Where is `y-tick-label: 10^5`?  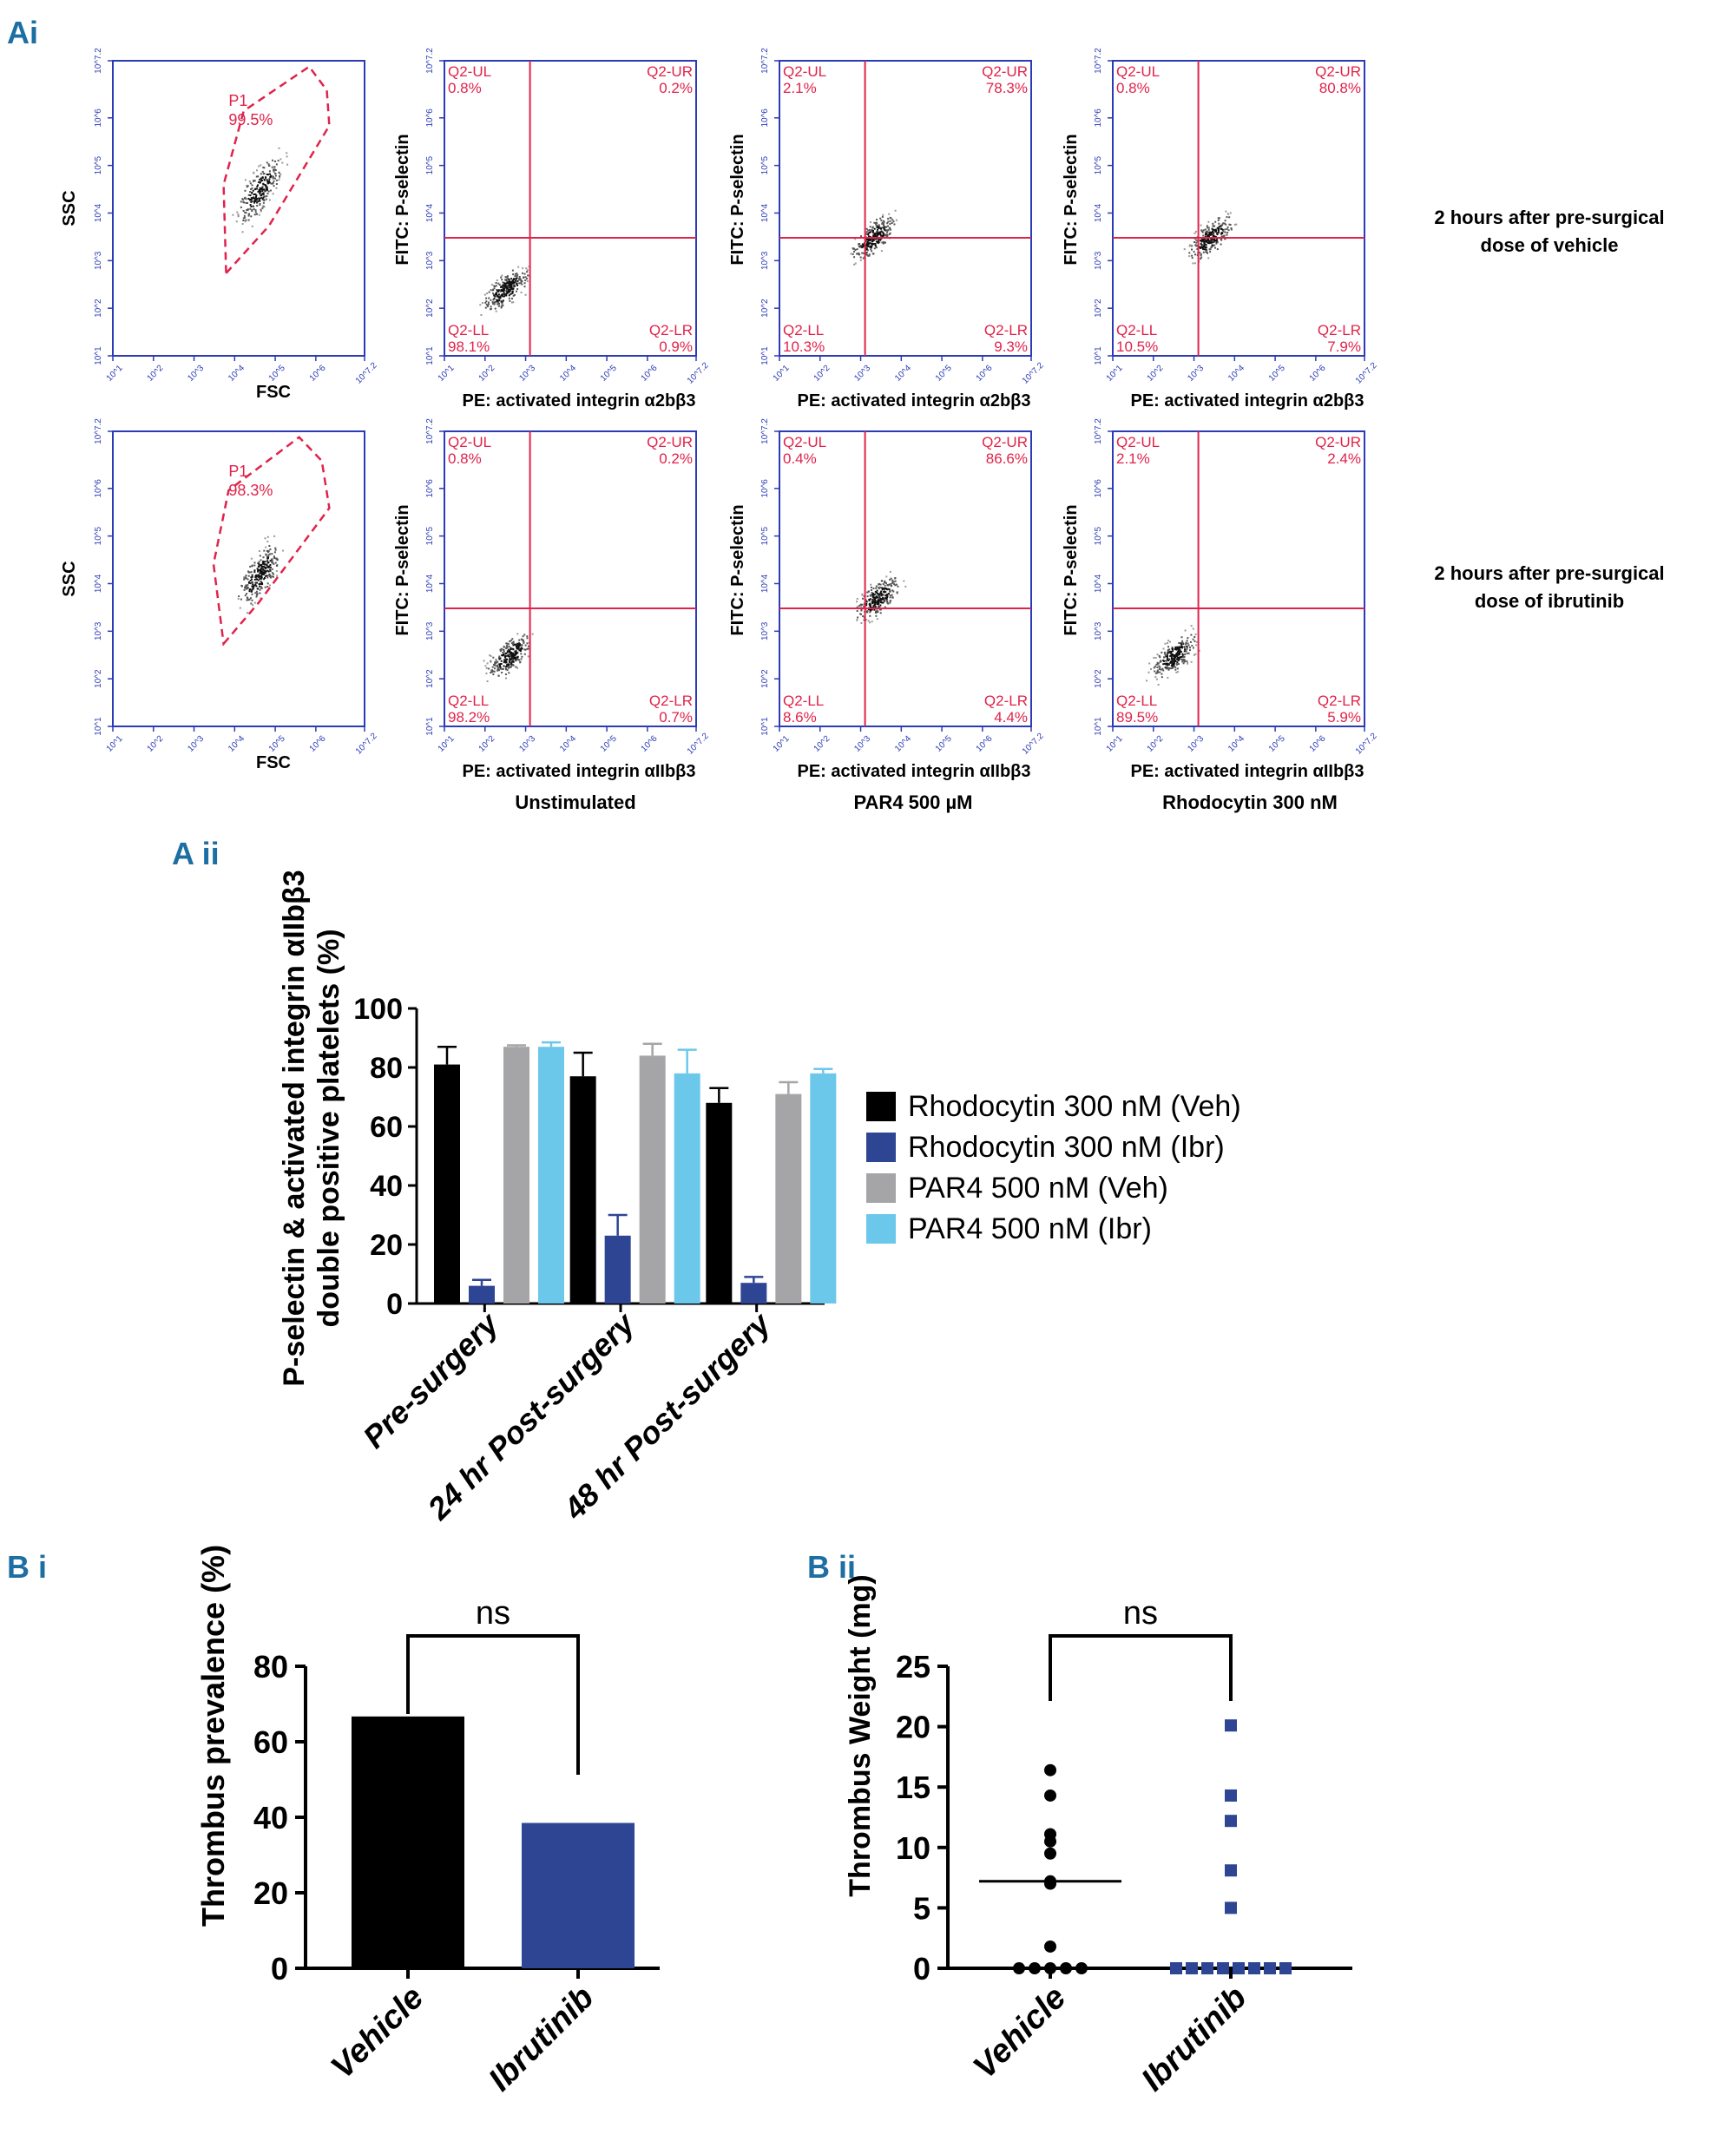
y-tick-label: 10^5 is located at coordinates (1098, 166).